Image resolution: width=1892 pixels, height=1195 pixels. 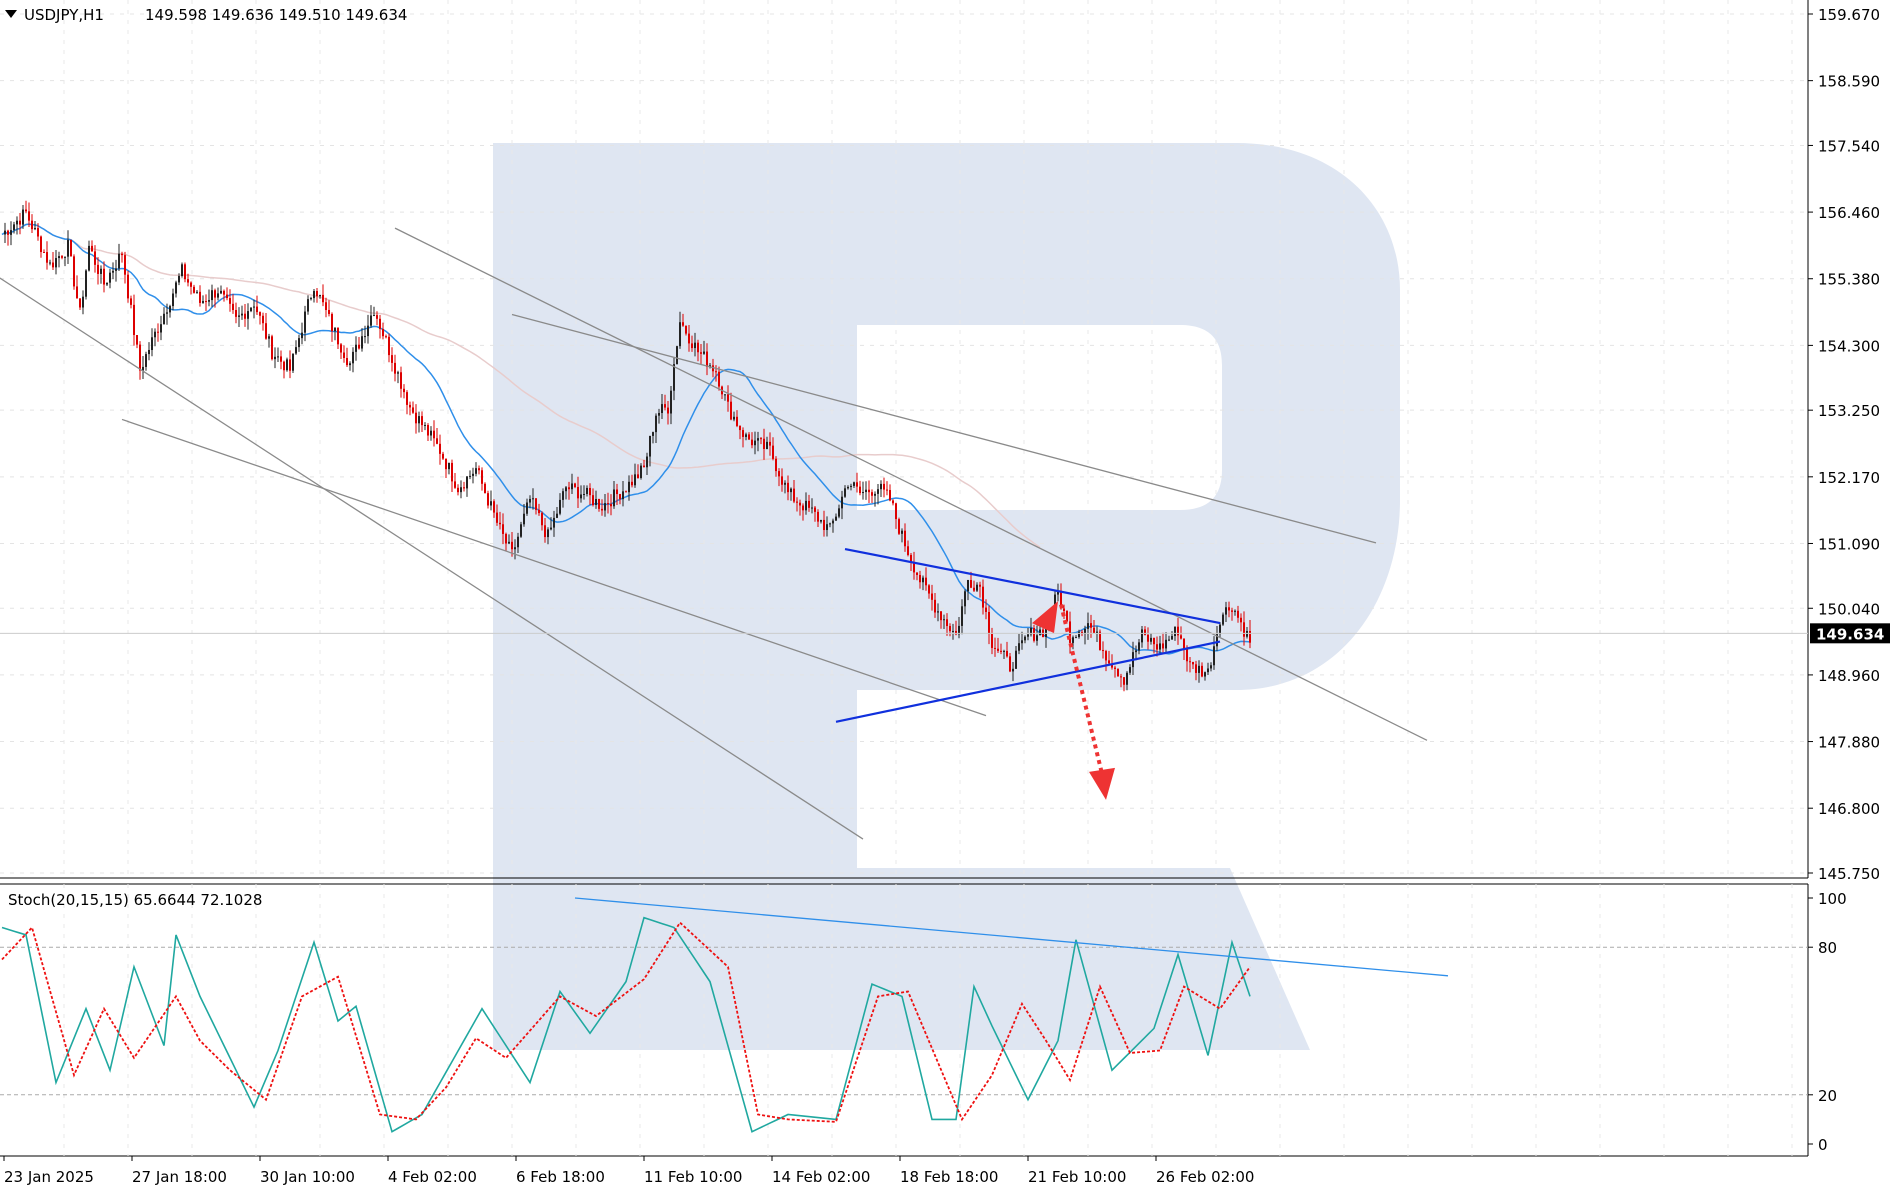 What do you see at coordinates (1849, 411) in the screenshot?
I see `price-tick-label: 153.250` at bounding box center [1849, 411].